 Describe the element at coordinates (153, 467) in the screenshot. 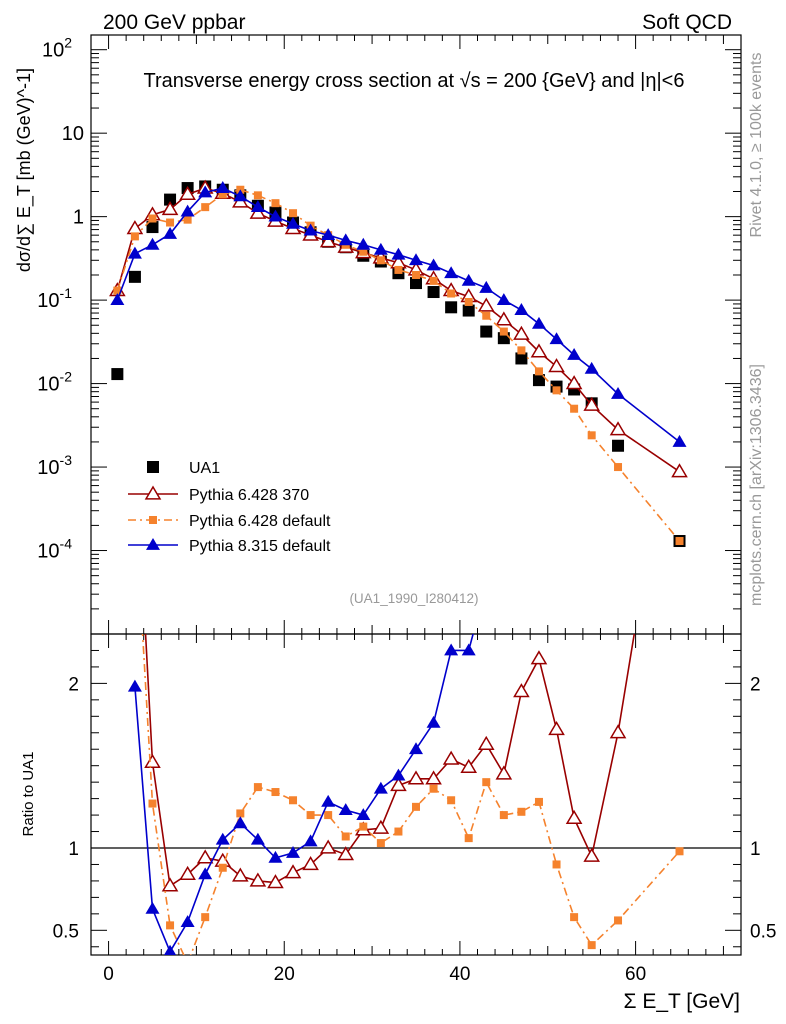

I see `legend-marker-ua1` at that location.